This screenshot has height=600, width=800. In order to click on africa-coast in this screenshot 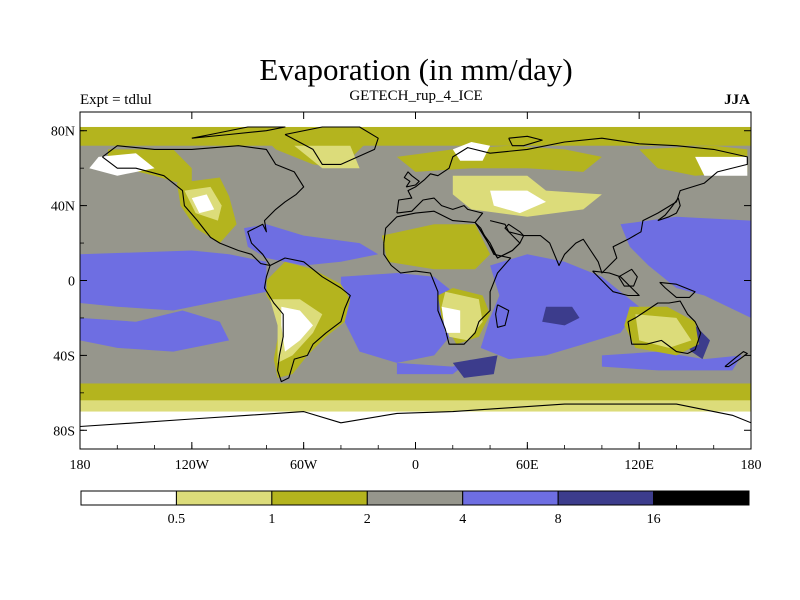, I will do `click(447, 277)`.